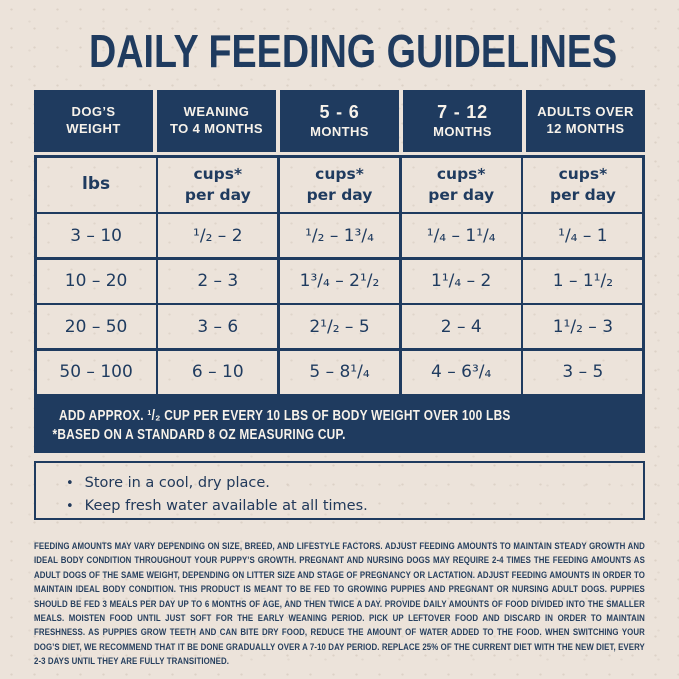 The height and width of the screenshot is (679, 679). Describe the element at coordinates (218, 281) in the screenshot. I see `cups-value-cell: 2 – 3` at that location.